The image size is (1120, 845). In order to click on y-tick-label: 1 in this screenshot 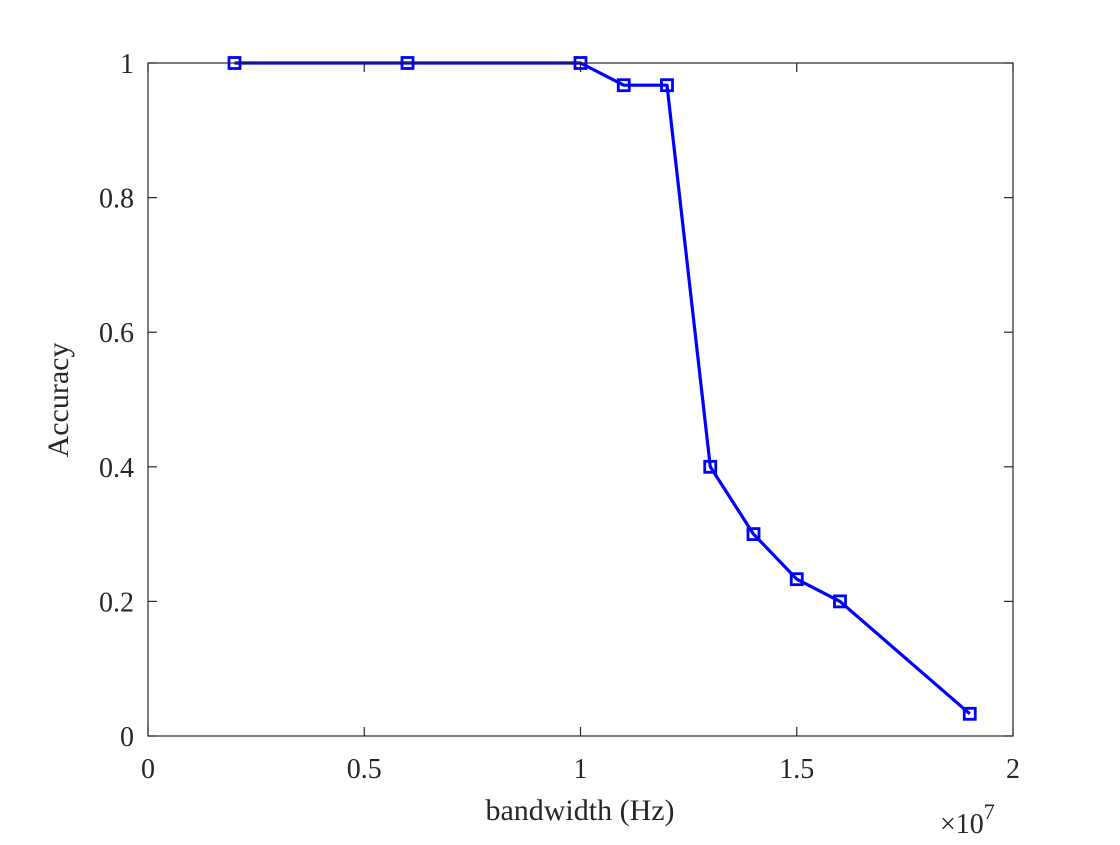, I will do `click(127, 64)`.